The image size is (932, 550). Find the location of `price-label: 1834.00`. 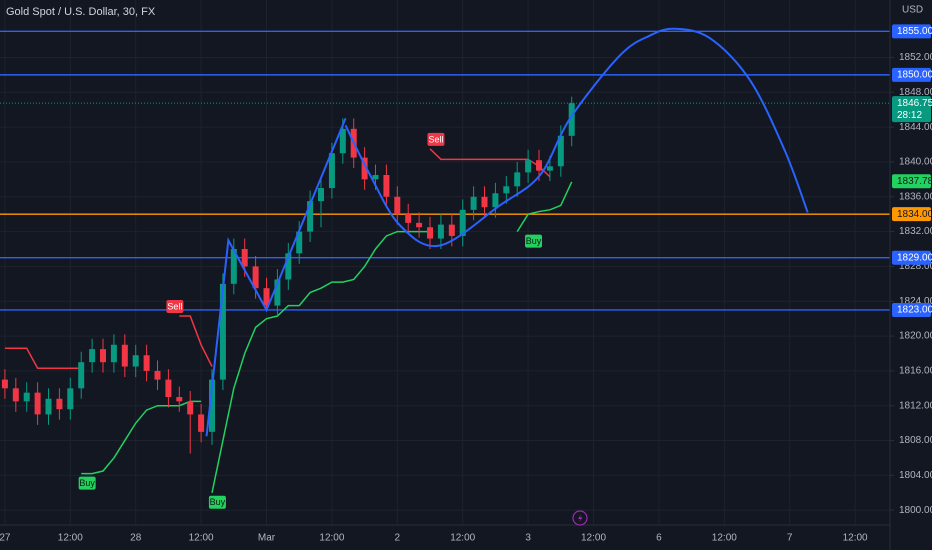

price-label: 1834.00 is located at coordinates (914, 214).